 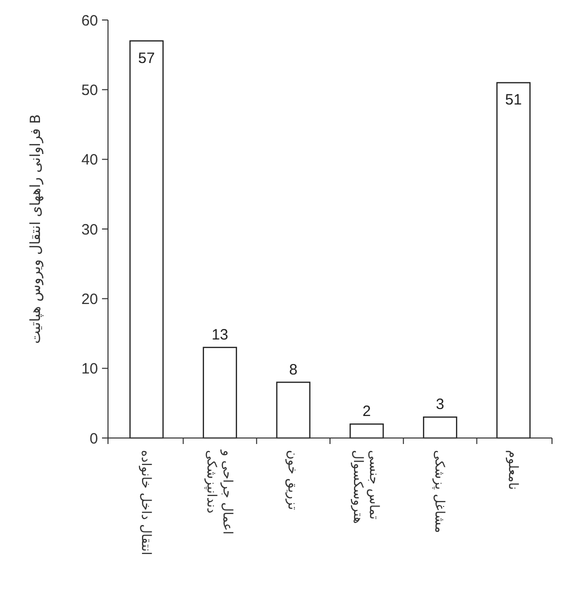 I want to click on y-tick-label: 10, so click(x=89, y=369).